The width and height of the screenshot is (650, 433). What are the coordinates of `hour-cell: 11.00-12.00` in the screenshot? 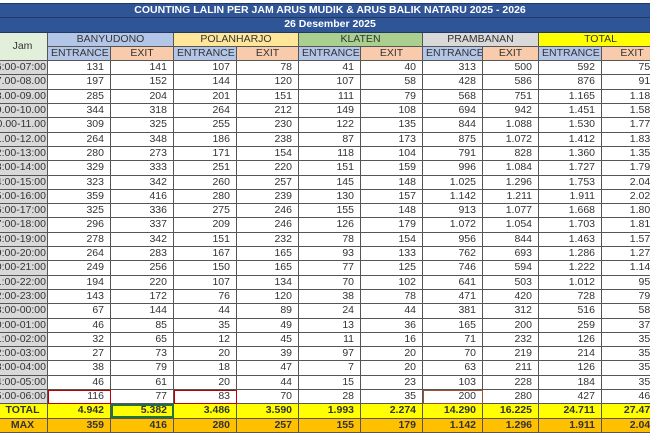 It's located at (24, 139).